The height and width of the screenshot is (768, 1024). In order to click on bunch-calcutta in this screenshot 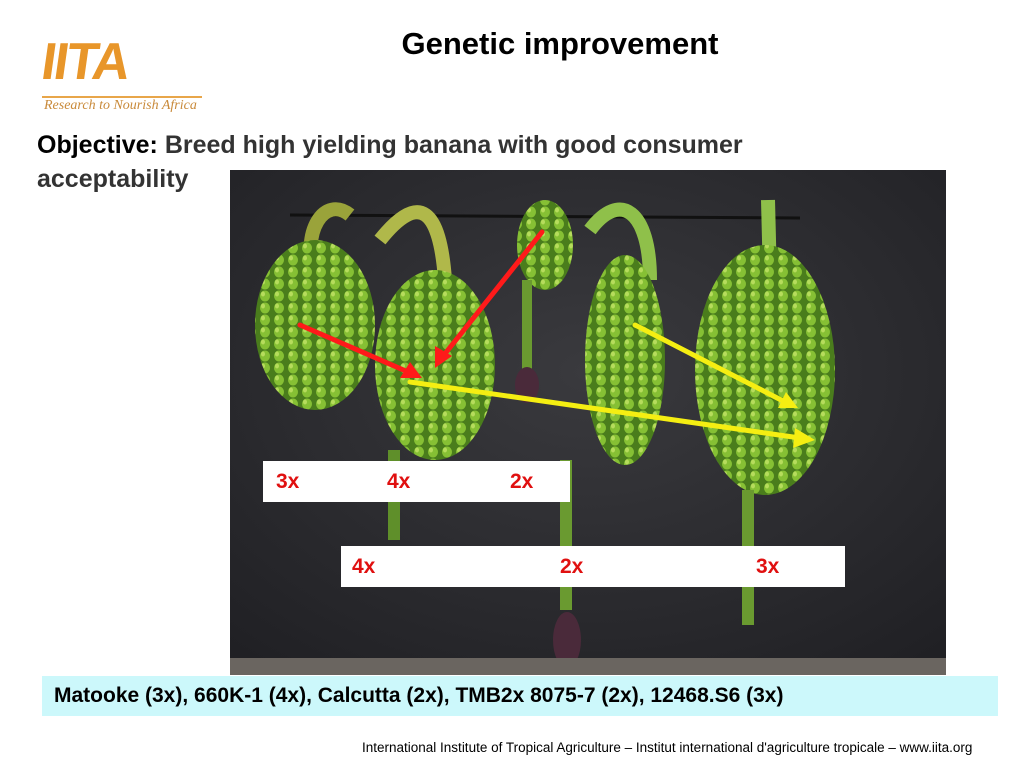, I will do `click(545, 245)`.